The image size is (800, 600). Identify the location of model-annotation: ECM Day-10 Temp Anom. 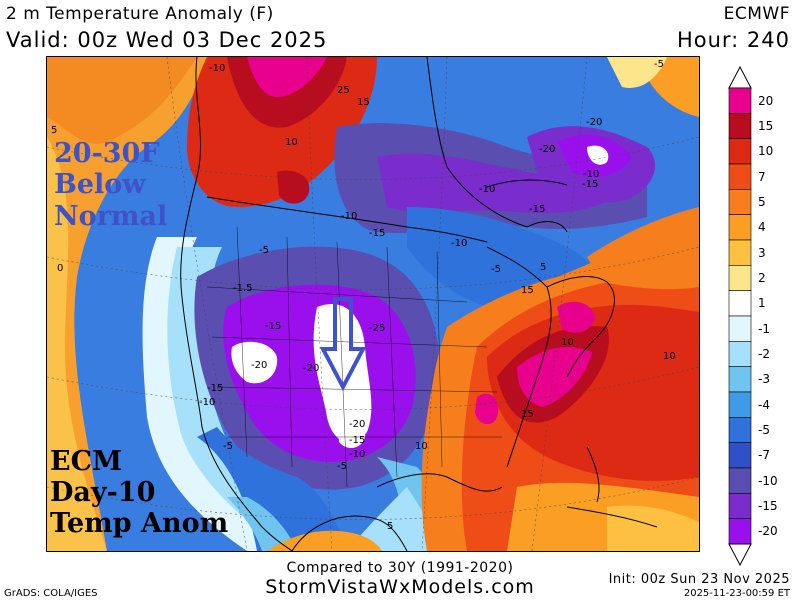
(139, 492).